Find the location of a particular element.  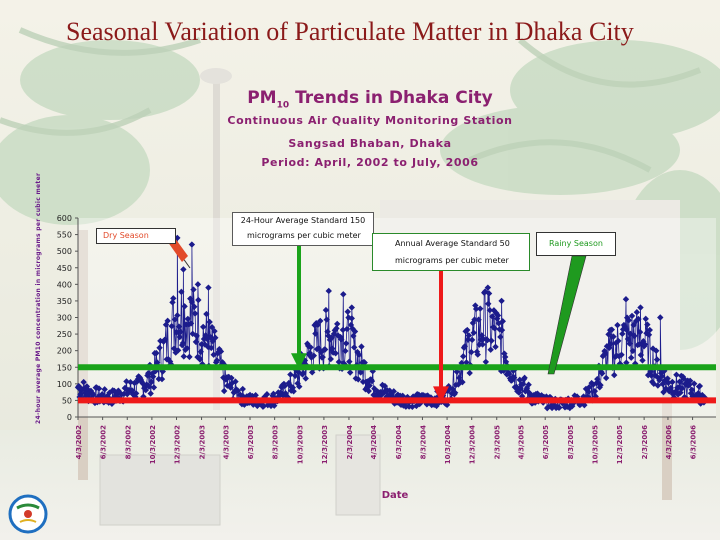

x-tick-label: 2/3/2004 is located at coordinates (350, 442).